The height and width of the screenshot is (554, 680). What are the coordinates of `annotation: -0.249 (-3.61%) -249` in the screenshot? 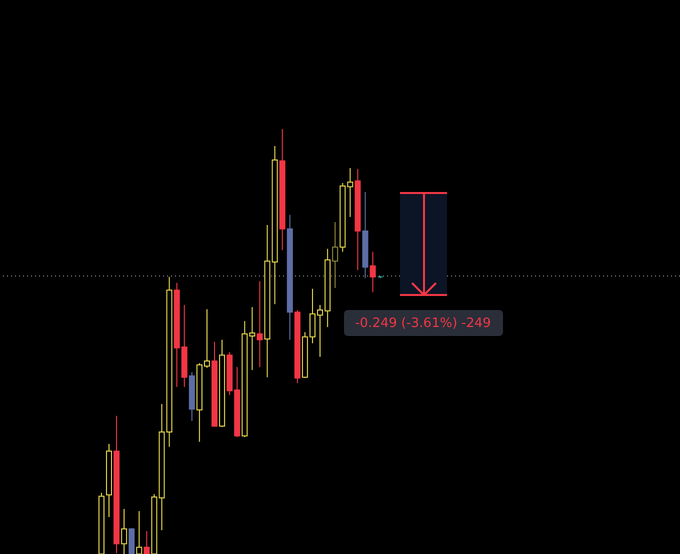 It's located at (423, 323).